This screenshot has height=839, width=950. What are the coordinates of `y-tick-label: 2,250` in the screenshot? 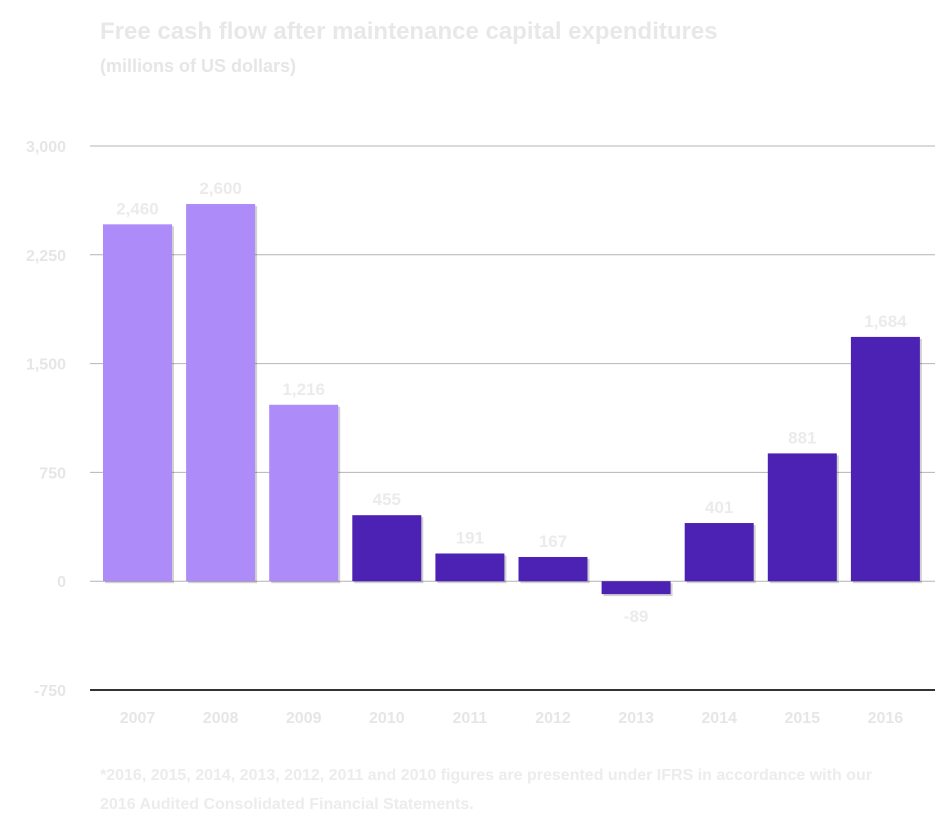 It's located at (46, 256).